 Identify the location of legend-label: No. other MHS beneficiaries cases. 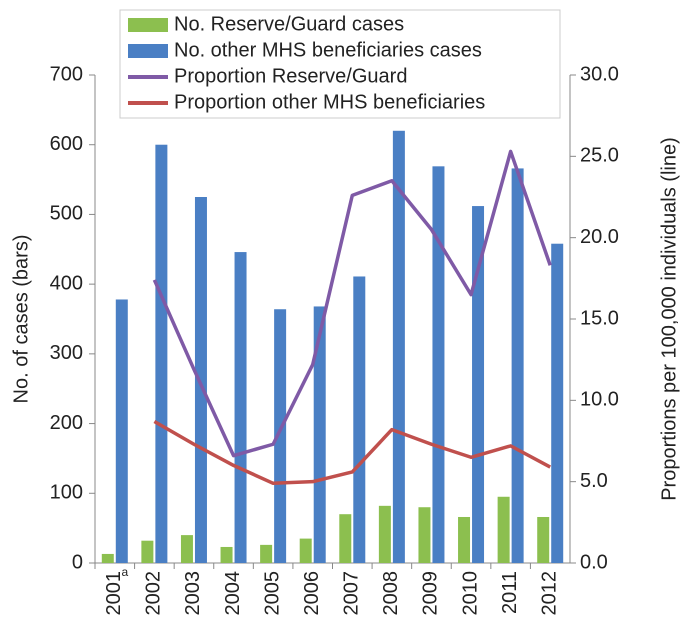
(328, 50).